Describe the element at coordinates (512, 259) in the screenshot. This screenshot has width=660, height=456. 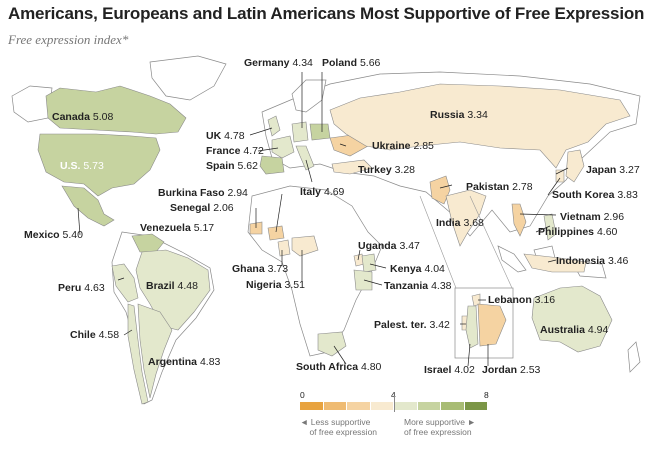
I see `sumatra-shape` at that location.